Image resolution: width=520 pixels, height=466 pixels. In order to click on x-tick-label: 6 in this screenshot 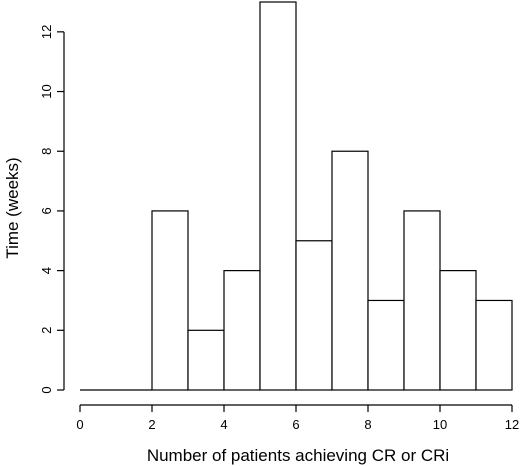, I will do `click(295, 424)`.